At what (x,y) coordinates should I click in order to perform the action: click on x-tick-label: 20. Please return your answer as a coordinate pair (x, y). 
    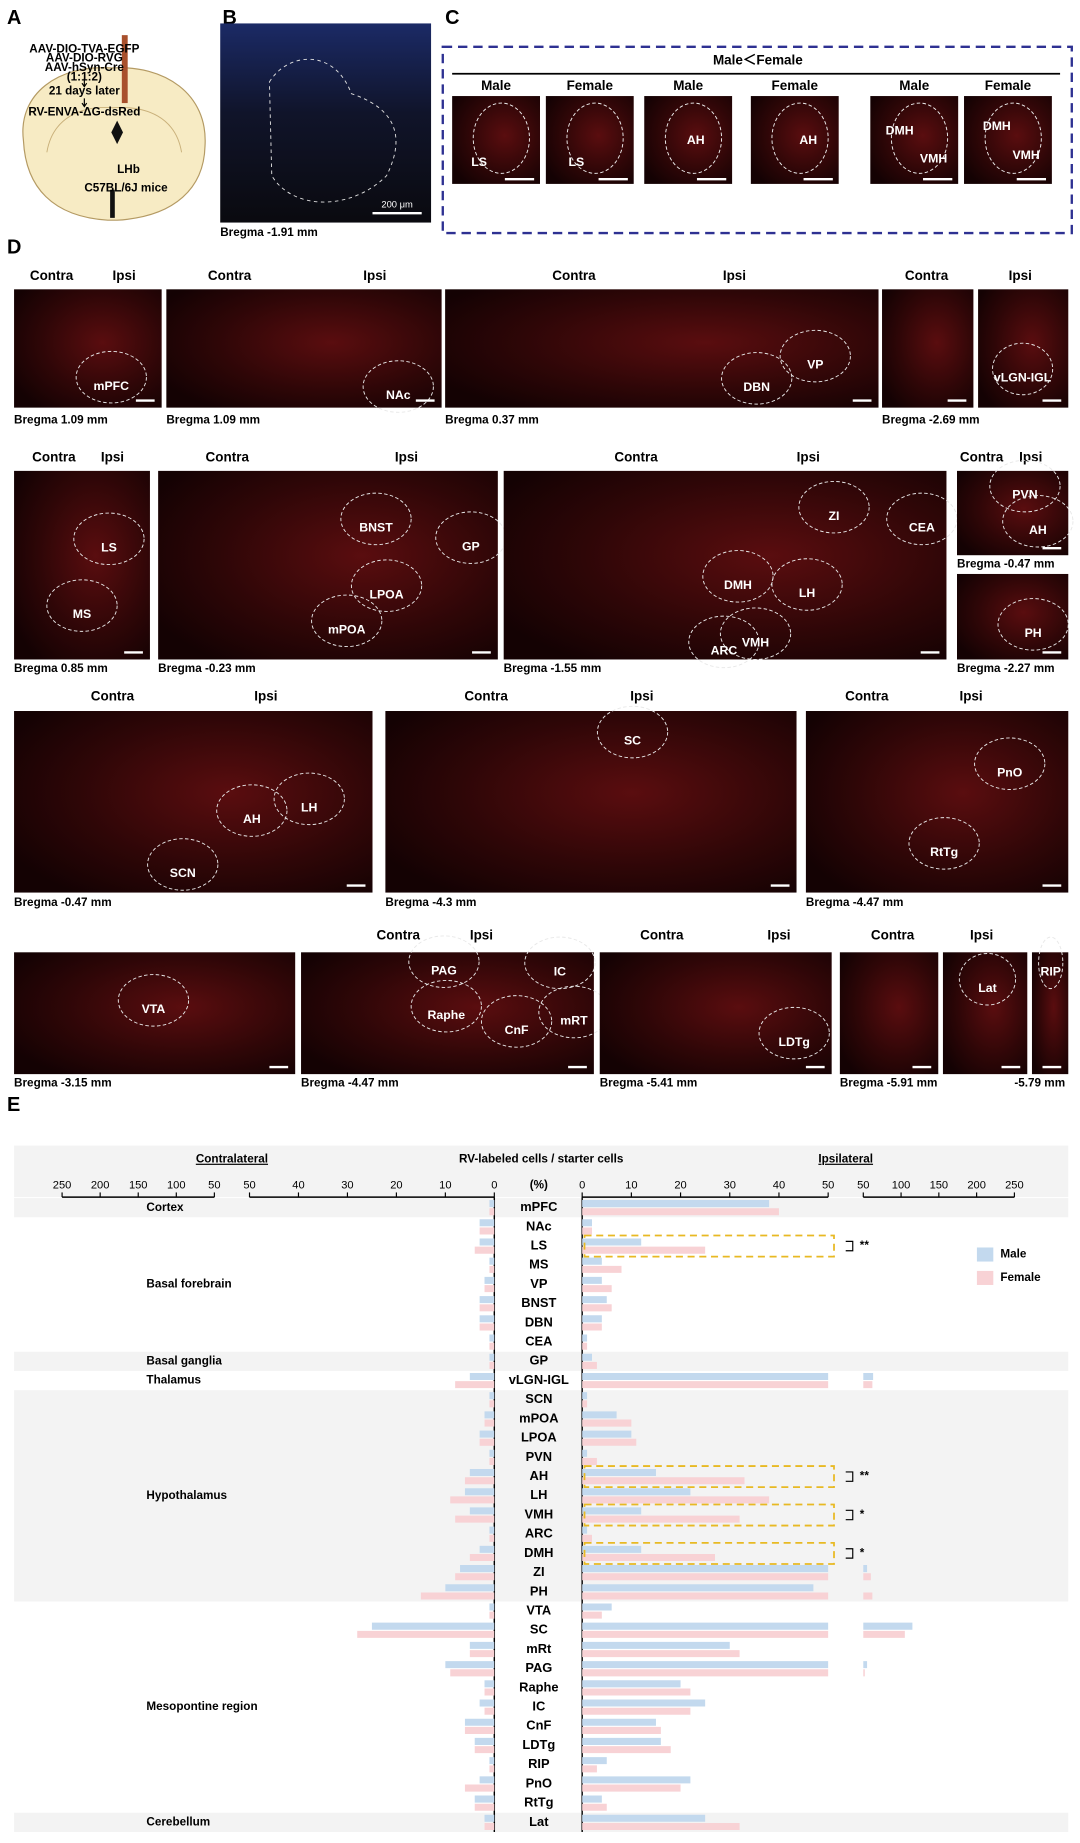
    Looking at the image, I should click on (396, 1185).